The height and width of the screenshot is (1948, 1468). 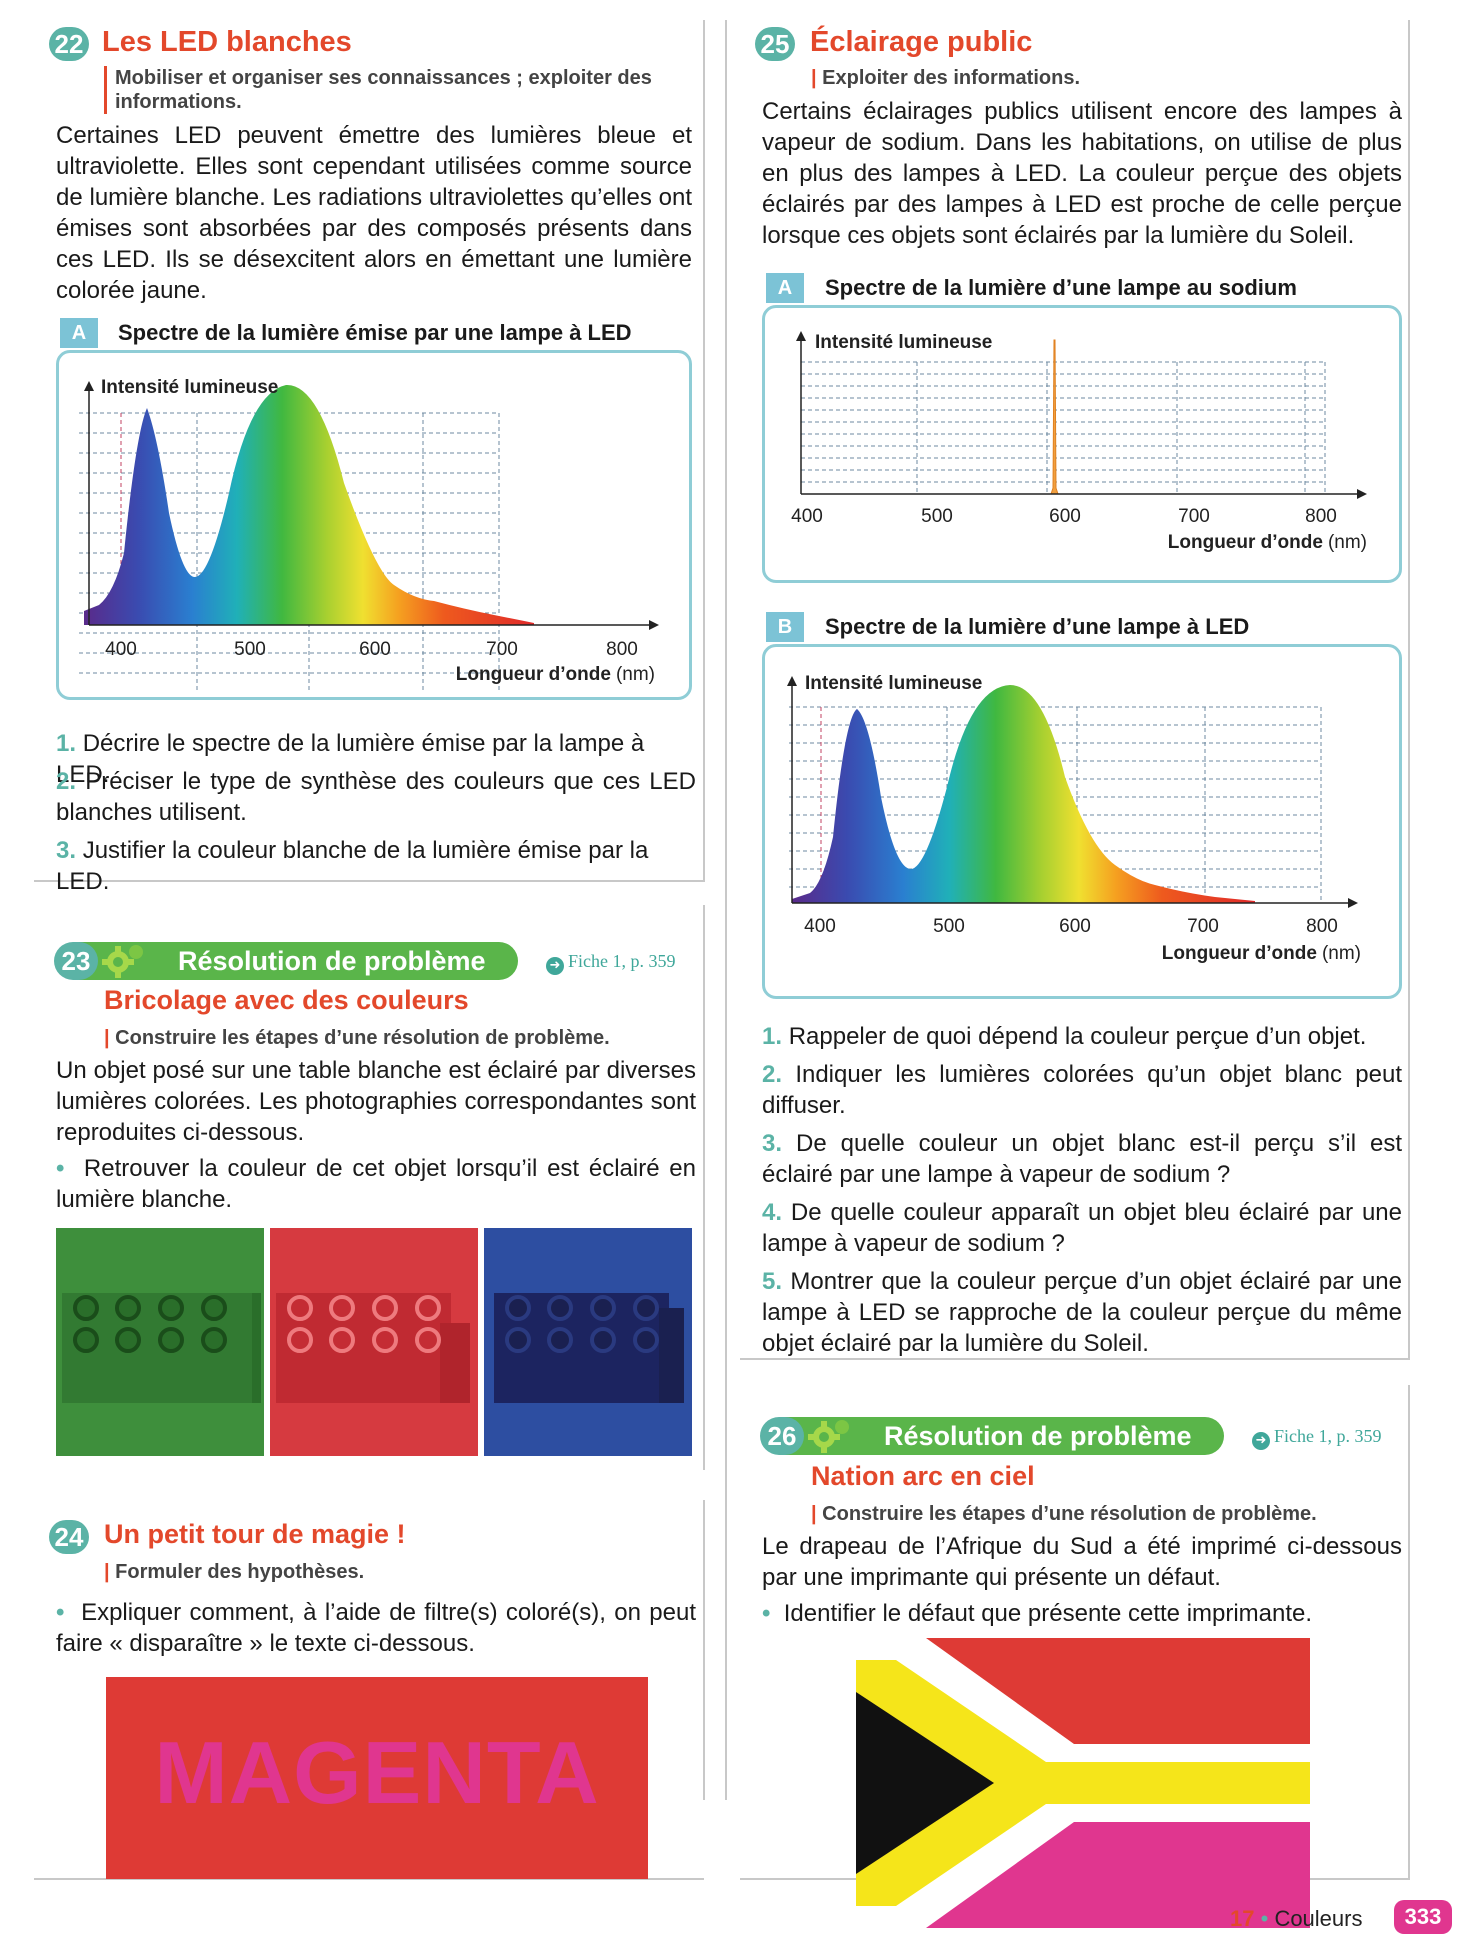 I want to click on ex25-sodium-x-label-unit: (nm), so click(x=1347, y=542).